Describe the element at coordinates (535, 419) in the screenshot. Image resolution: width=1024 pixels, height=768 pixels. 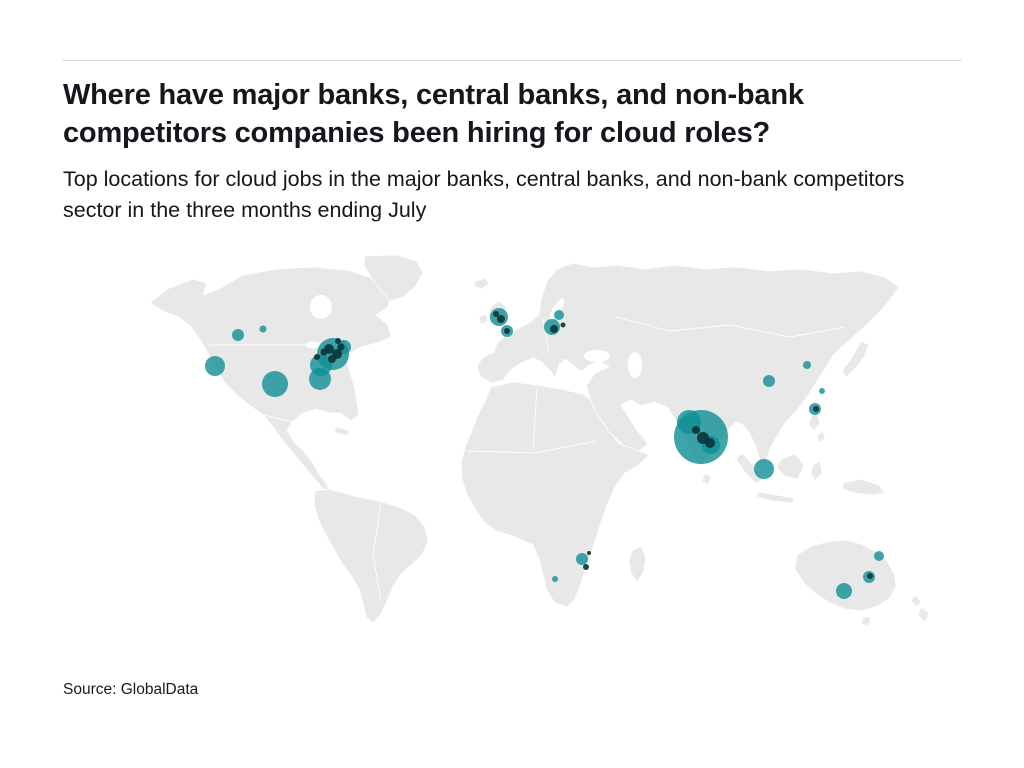
I see `border-africa-vertical` at that location.